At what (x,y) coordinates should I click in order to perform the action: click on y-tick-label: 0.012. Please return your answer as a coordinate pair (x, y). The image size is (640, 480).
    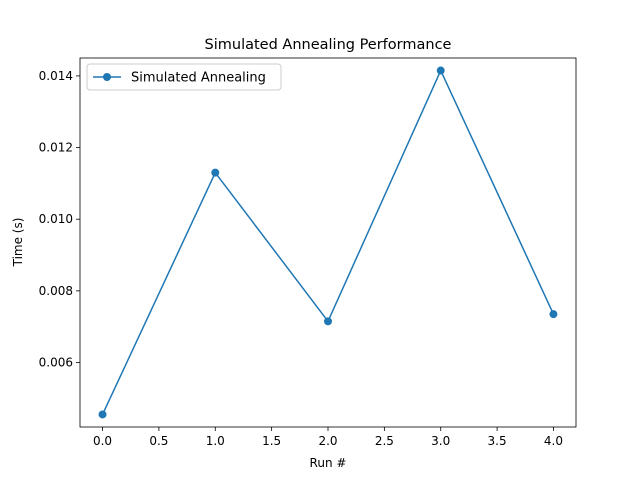
    Looking at the image, I should click on (56, 148).